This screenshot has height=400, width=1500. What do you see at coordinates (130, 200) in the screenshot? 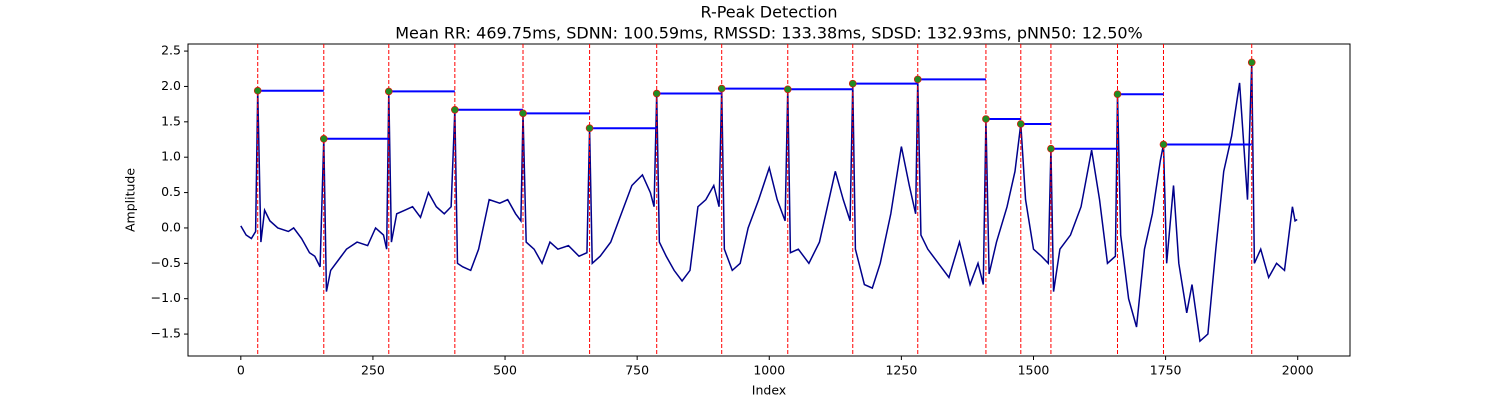
I see `y-axis-label: Amplitude` at bounding box center [130, 200].